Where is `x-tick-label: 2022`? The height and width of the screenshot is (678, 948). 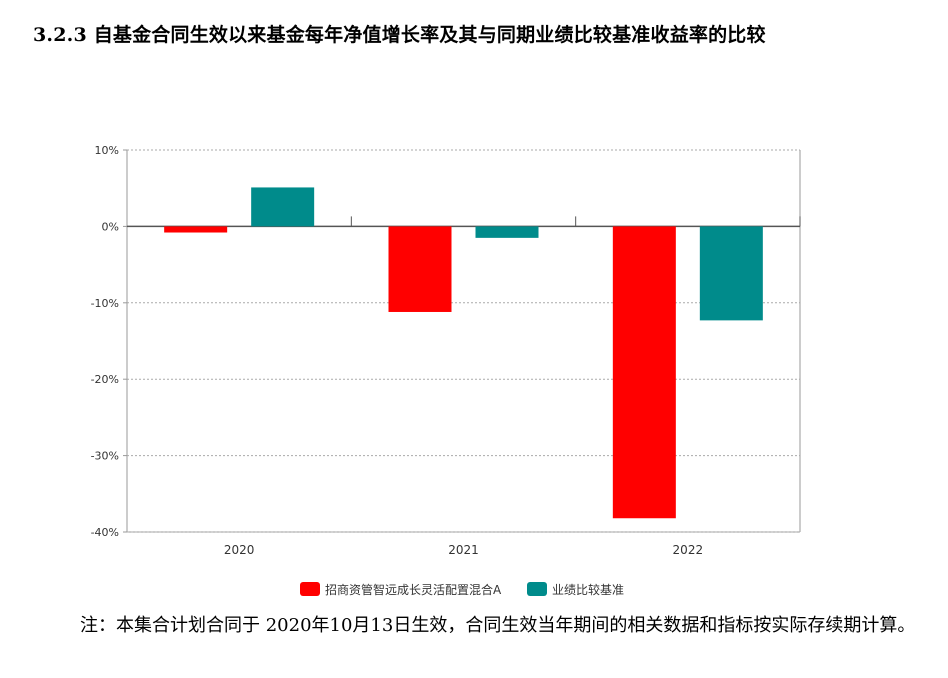
x-tick-label: 2022 is located at coordinates (688, 550).